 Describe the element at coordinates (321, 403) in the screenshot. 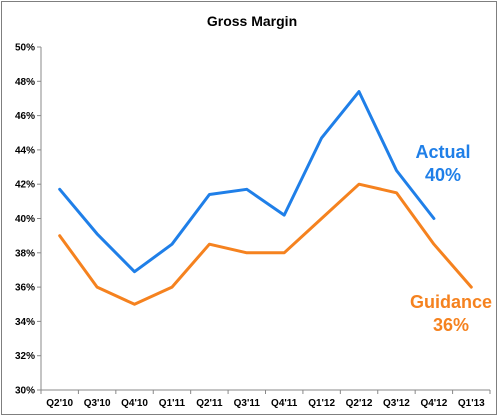

I see `x-tick-label: Q1'12` at that location.